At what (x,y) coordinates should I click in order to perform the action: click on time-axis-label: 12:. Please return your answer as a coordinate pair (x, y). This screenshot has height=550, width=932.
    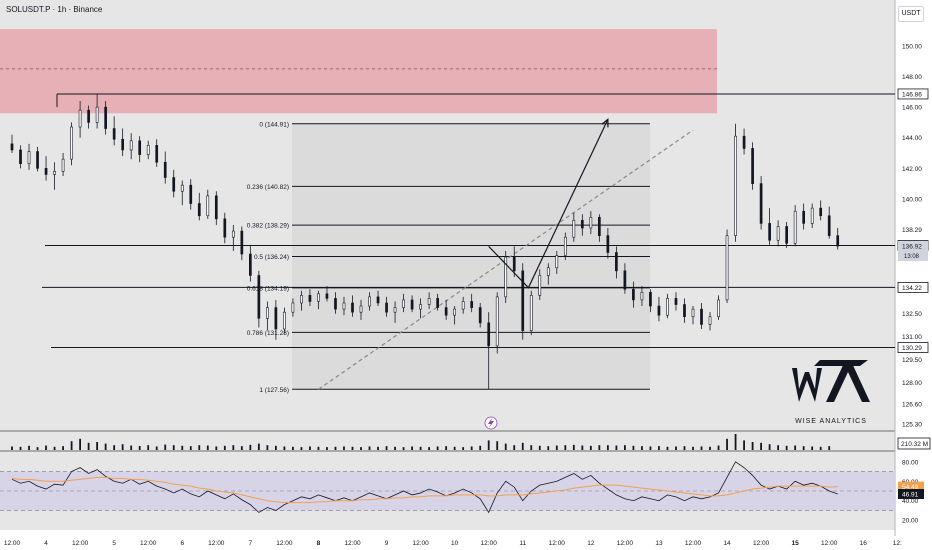
    Looking at the image, I should click on (897, 543).